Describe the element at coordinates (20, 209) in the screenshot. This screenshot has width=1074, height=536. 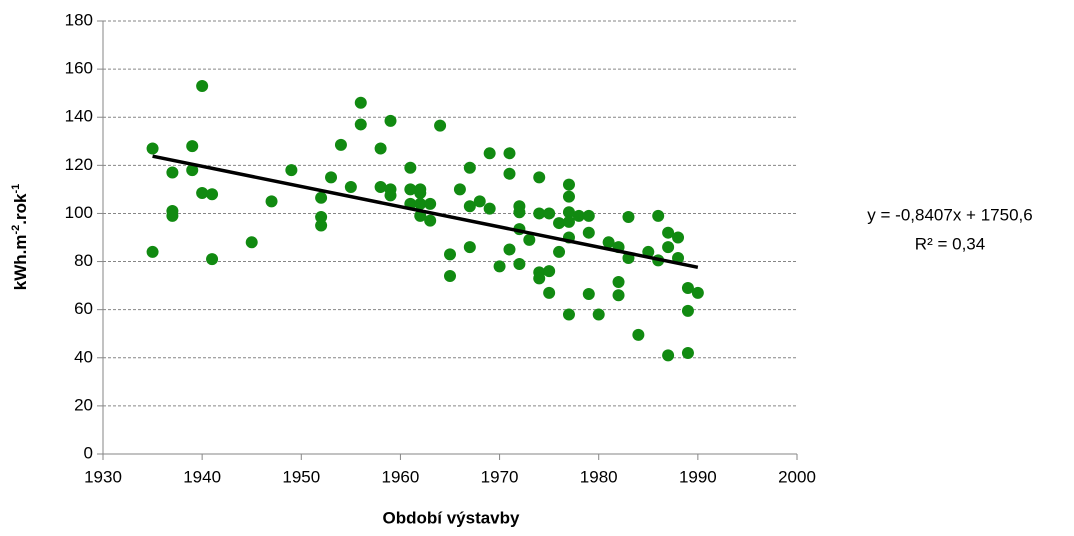
I see `y-title-part: .rok` at that location.